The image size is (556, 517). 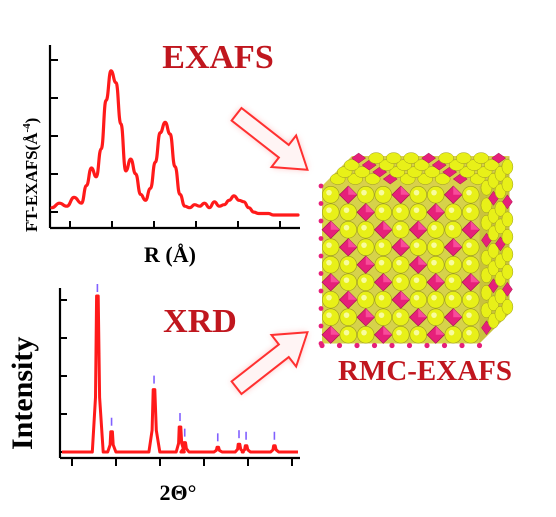 What do you see at coordinates (186, 363) in the screenshot?
I see `xrd-reference-ticks` at bounding box center [186, 363].